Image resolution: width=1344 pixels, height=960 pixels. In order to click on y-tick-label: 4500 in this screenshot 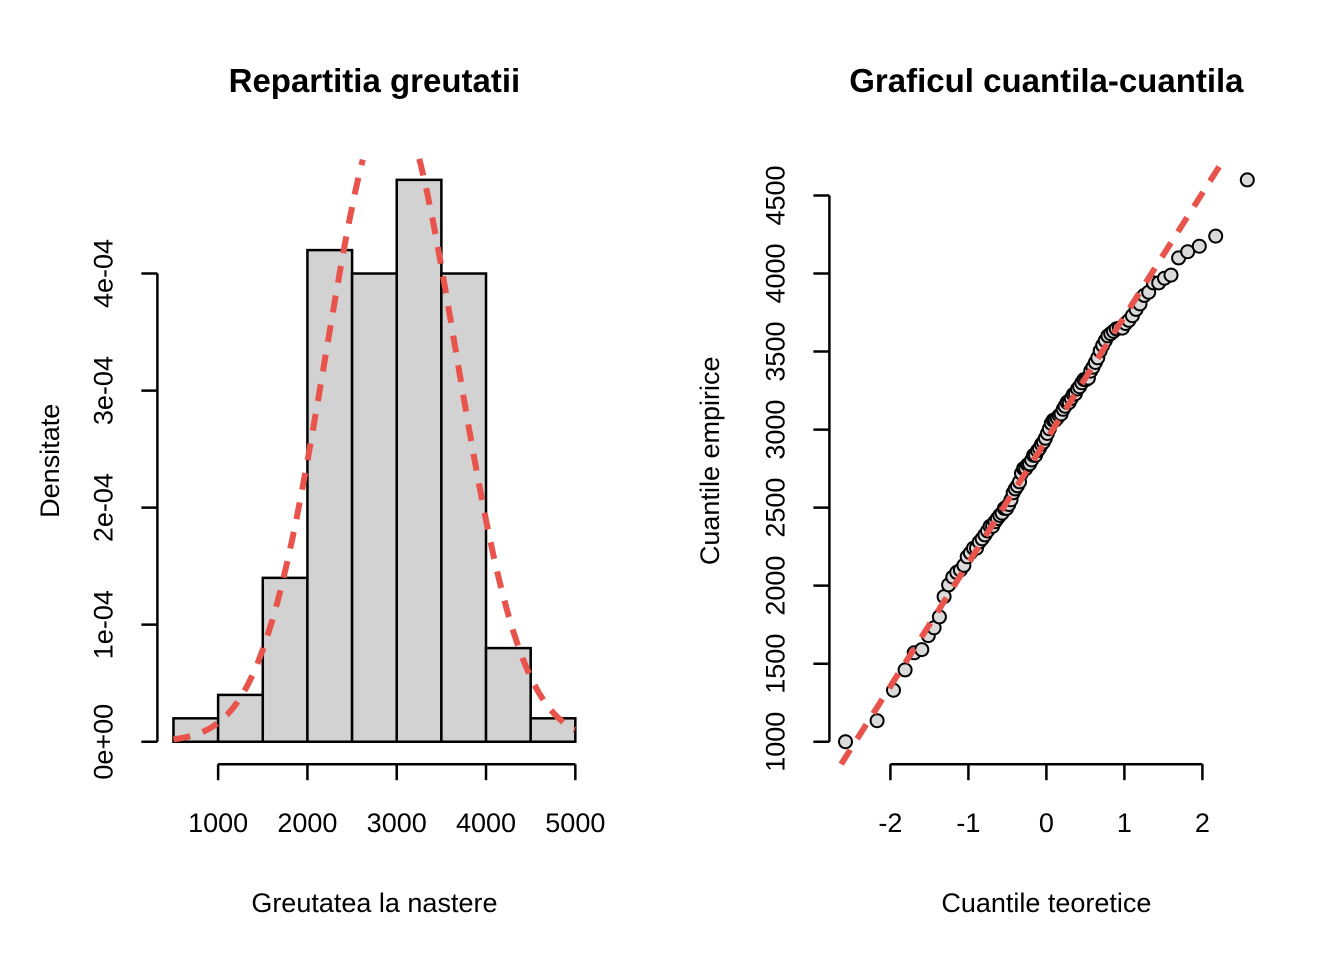, I will do `click(775, 195)`.